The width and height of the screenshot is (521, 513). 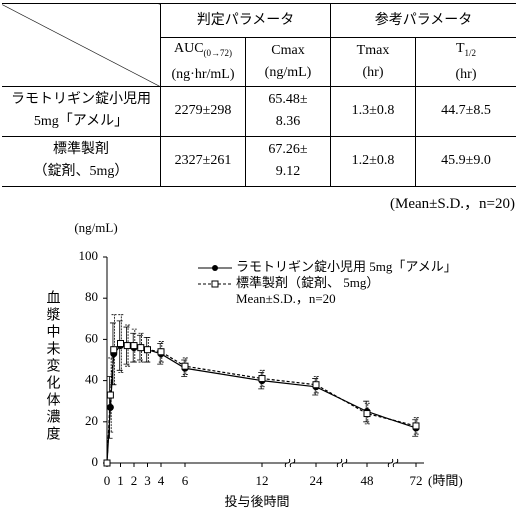 I want to click on cell: 2279±298, so click(x=203, y=111).